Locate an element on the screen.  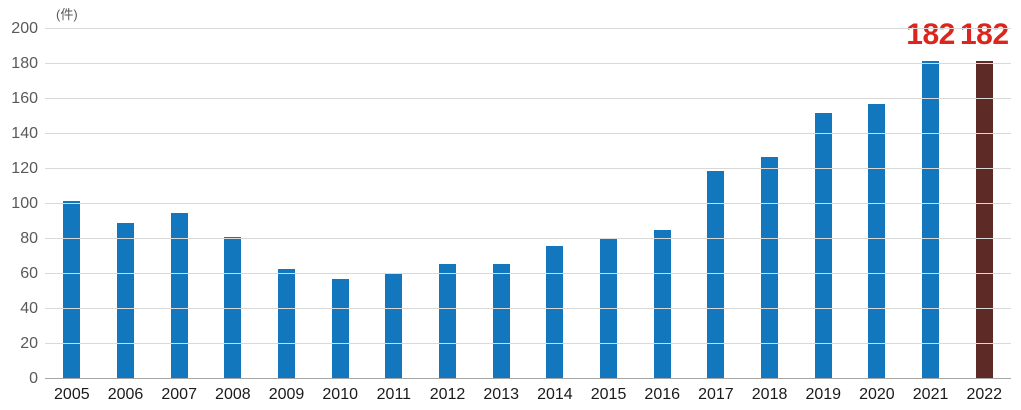
bar-2012 is located at coordinates (448, 321).